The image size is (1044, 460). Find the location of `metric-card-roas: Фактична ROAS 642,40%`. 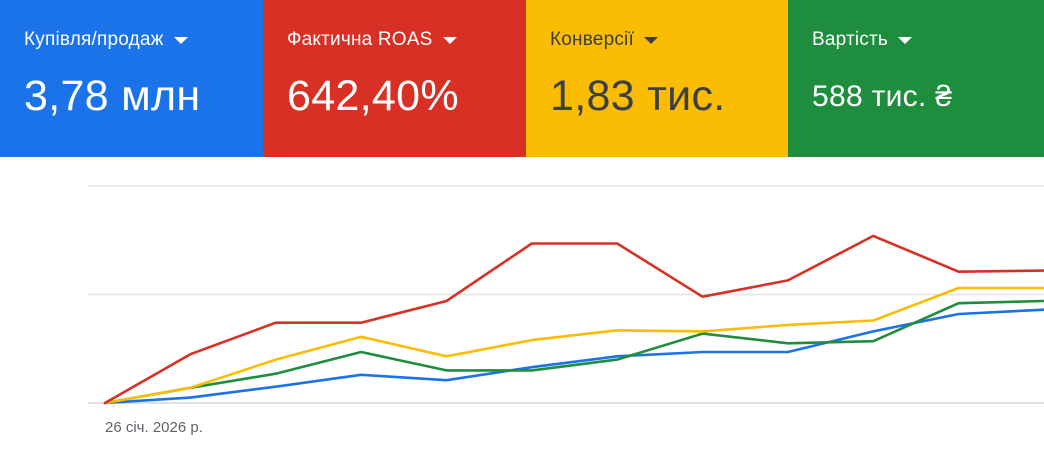

metric-card-roas: Фактична ROAS 642,40% is located at coordinates (394, 78).